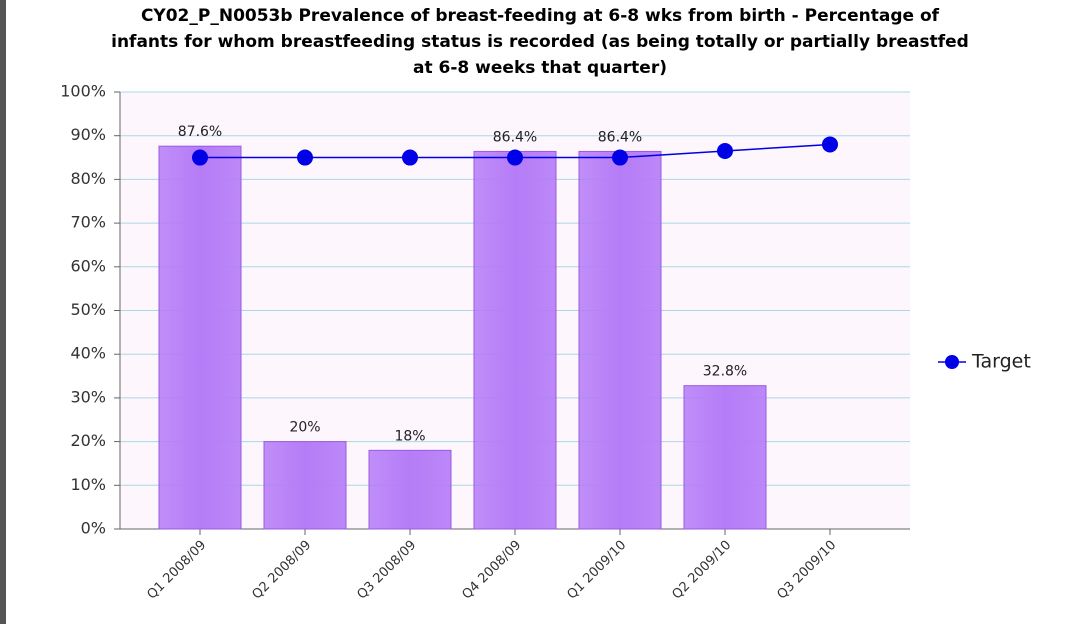 The image size is (1072, 624). Describe the element at coordinates (88, 440) in the screenshot. I see `y-tick-label: 20%` at that location.